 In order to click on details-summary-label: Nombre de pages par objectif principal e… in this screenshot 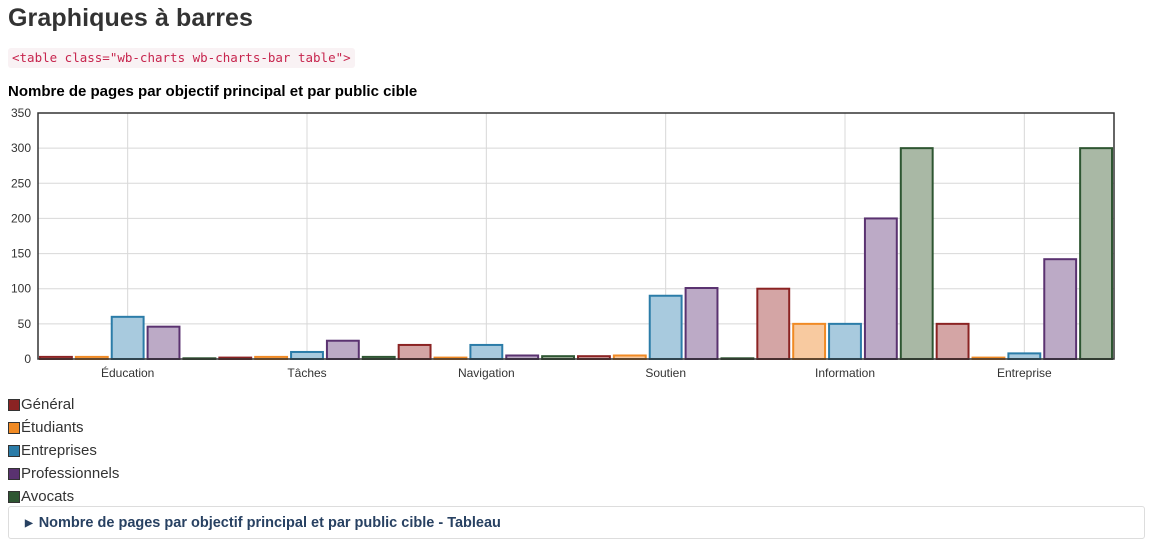, I will do `click(269, 523)`.